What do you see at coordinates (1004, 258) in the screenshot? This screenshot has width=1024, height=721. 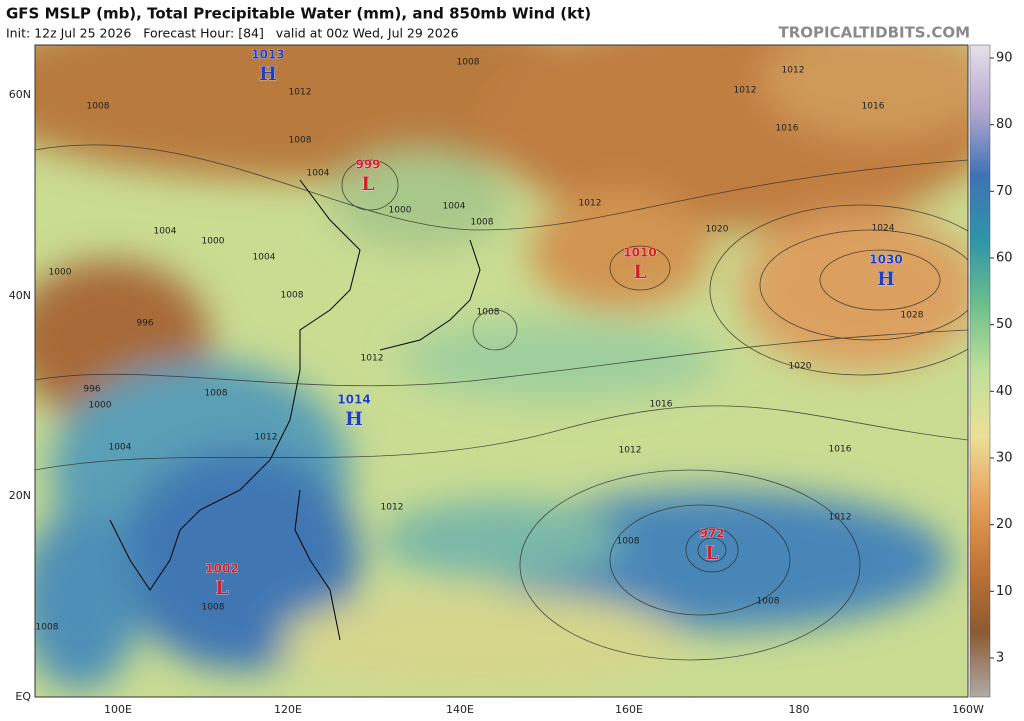 I see `colorbar-tick-label: 60` at bounding box center [1004, 258].